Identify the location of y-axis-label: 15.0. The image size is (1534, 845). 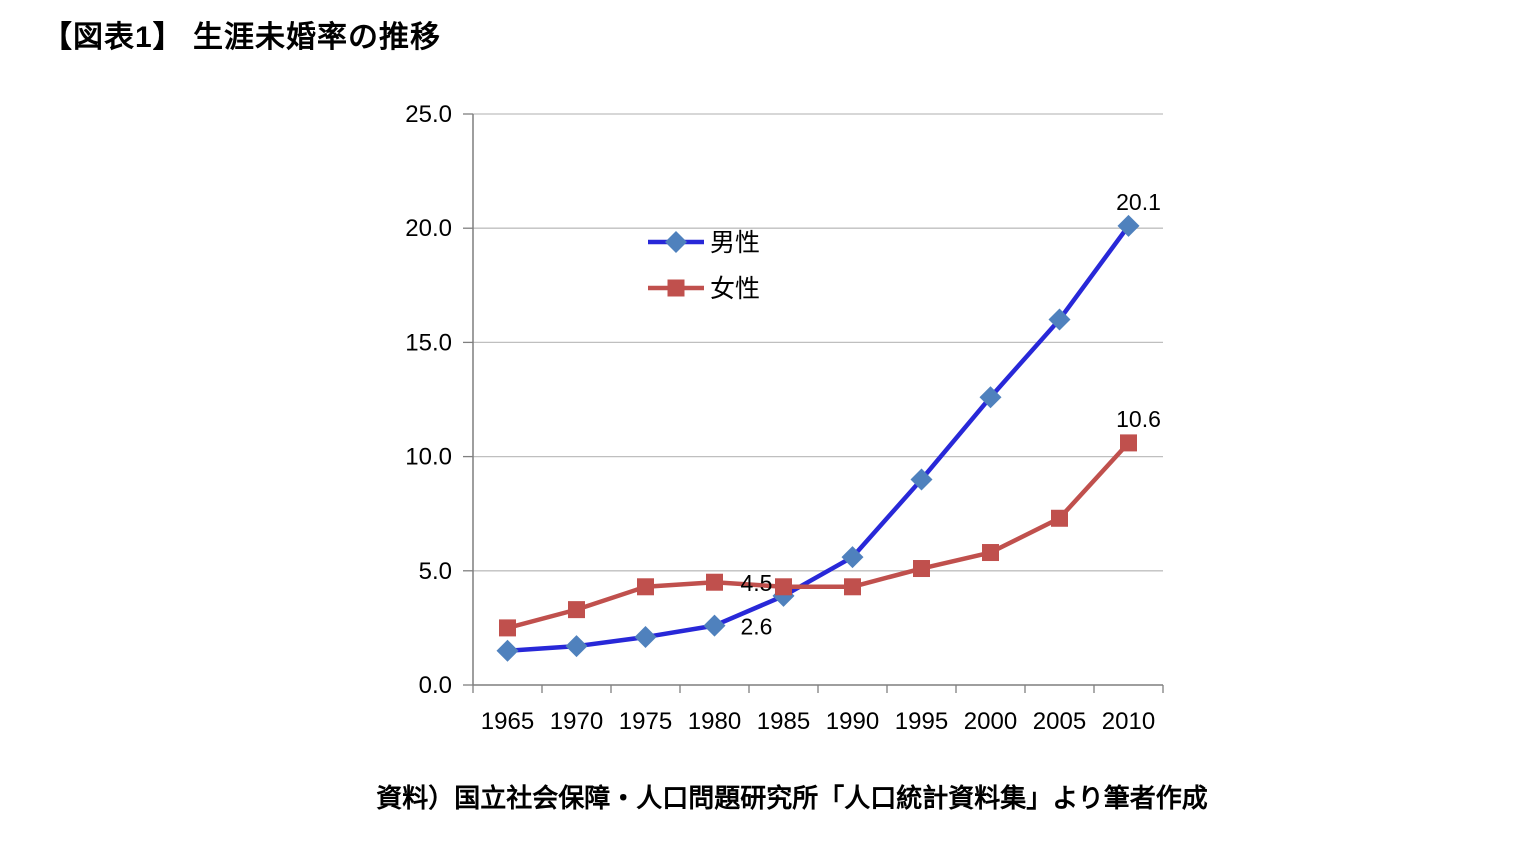
(428, 342).